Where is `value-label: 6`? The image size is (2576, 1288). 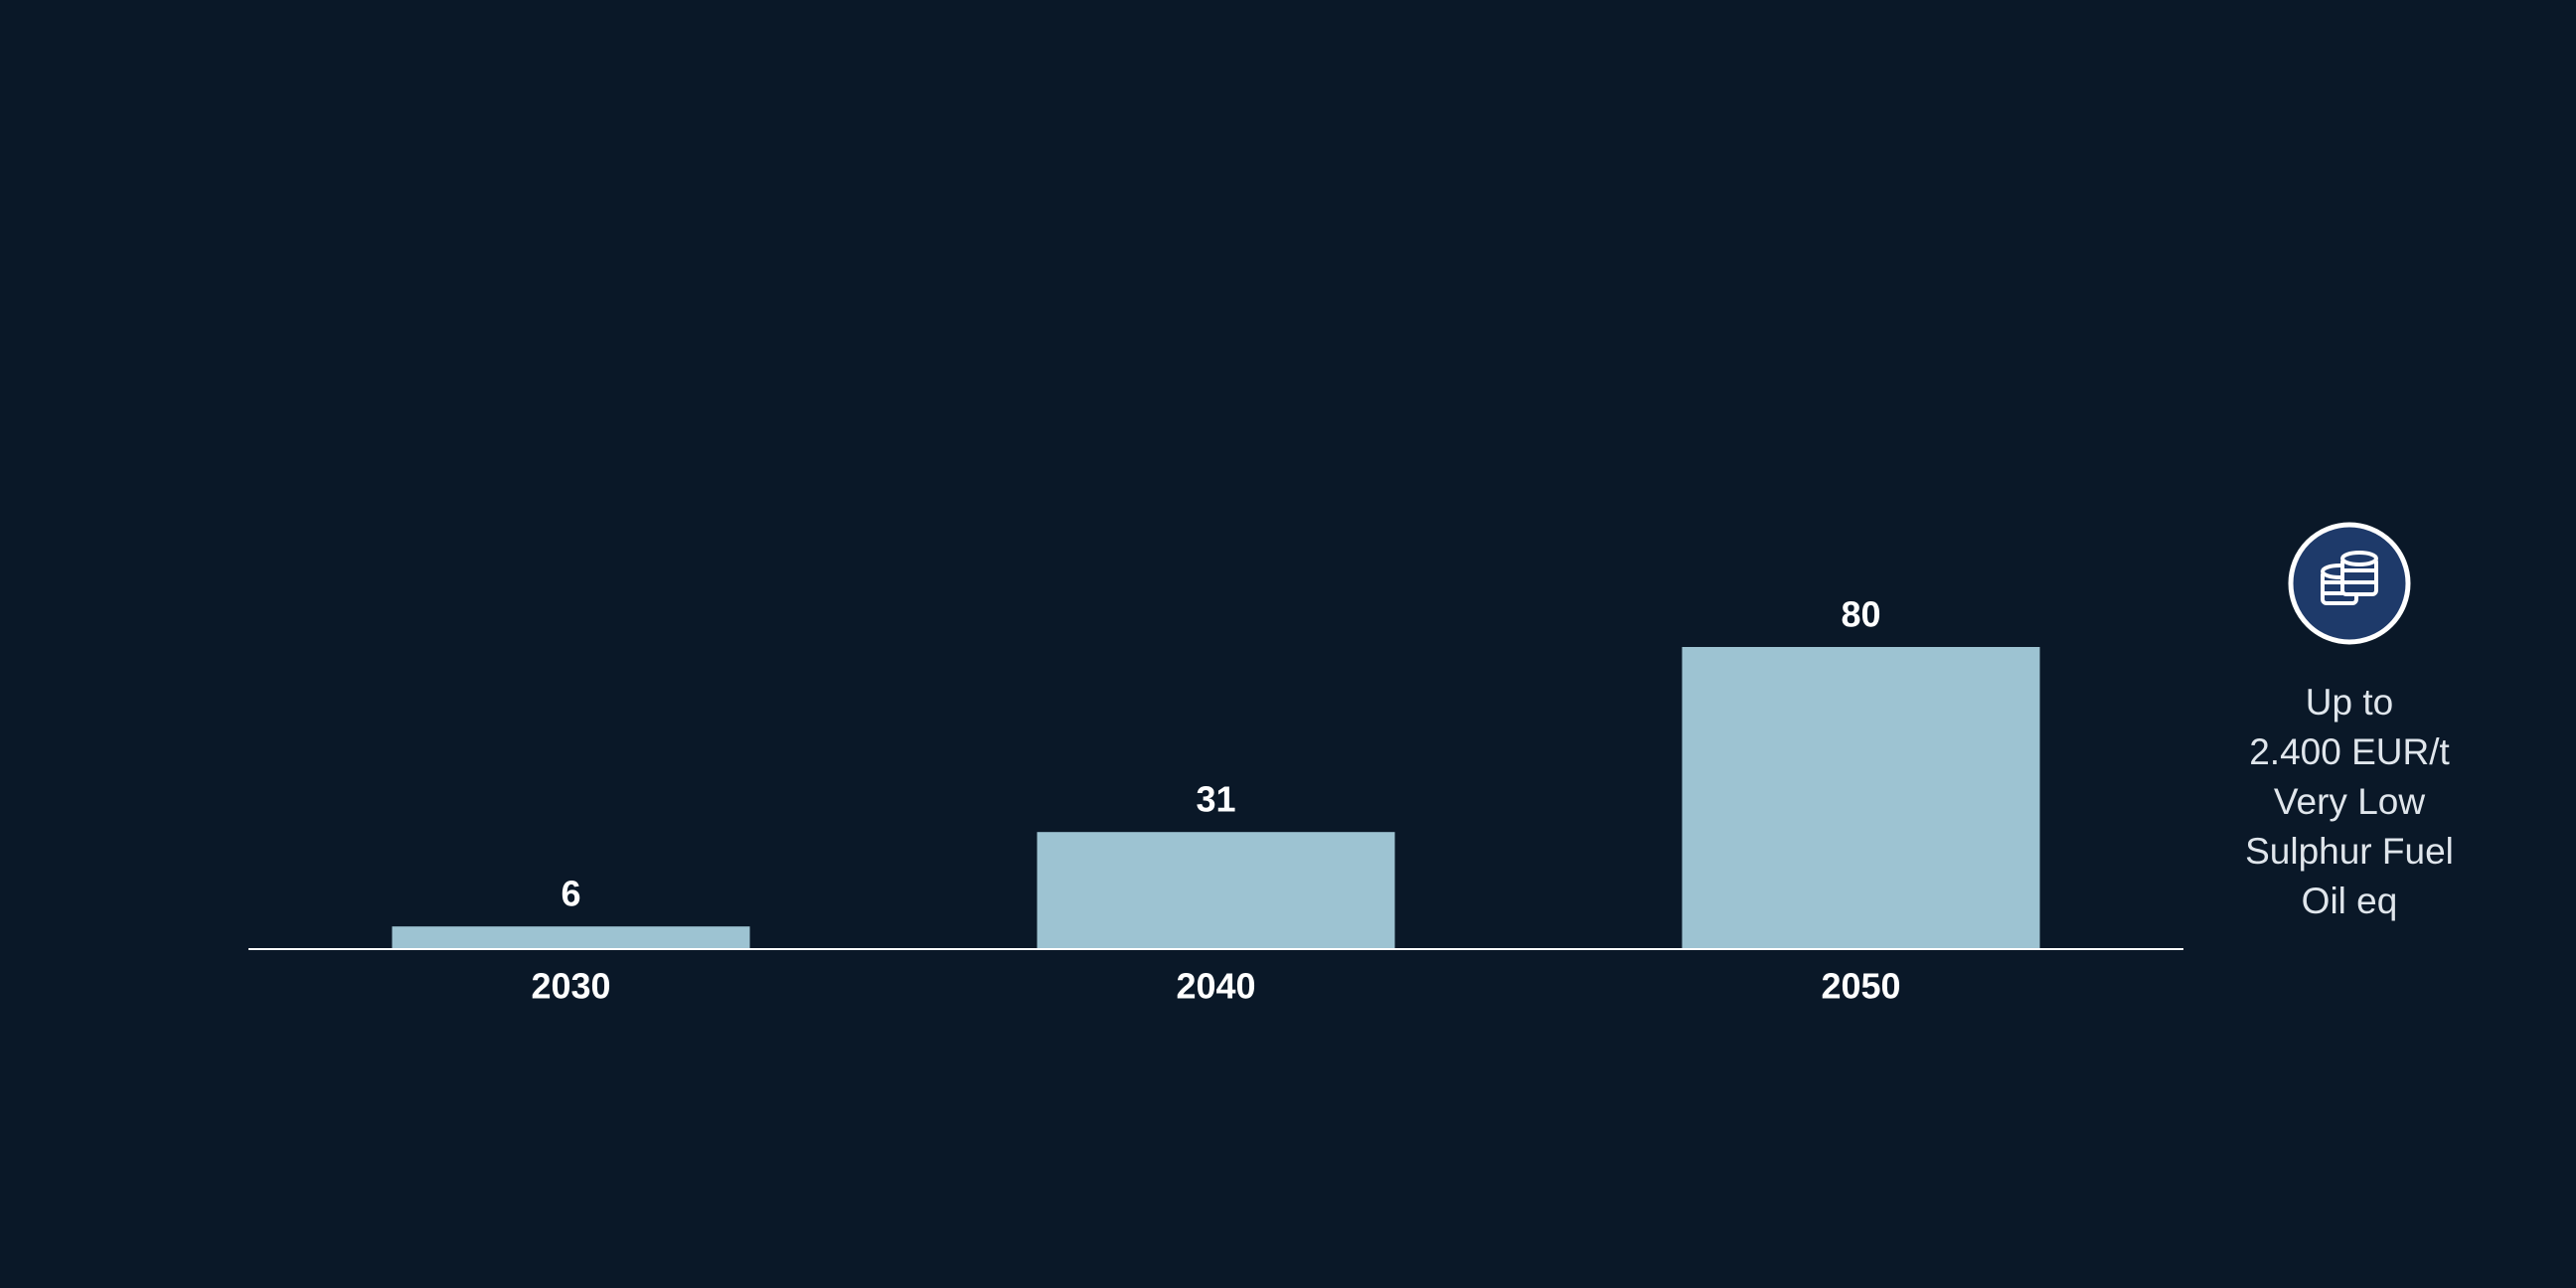 value-label: 6 is located at coordinates (570, 894).